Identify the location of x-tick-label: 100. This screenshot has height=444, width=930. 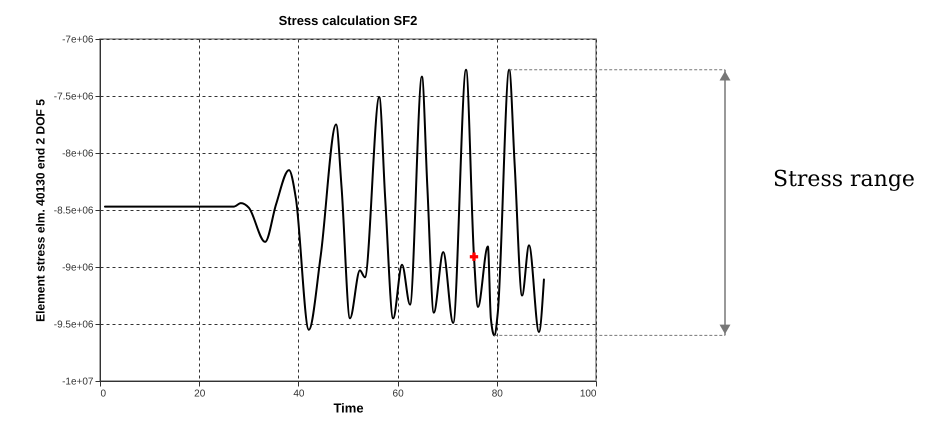
(588, 394).